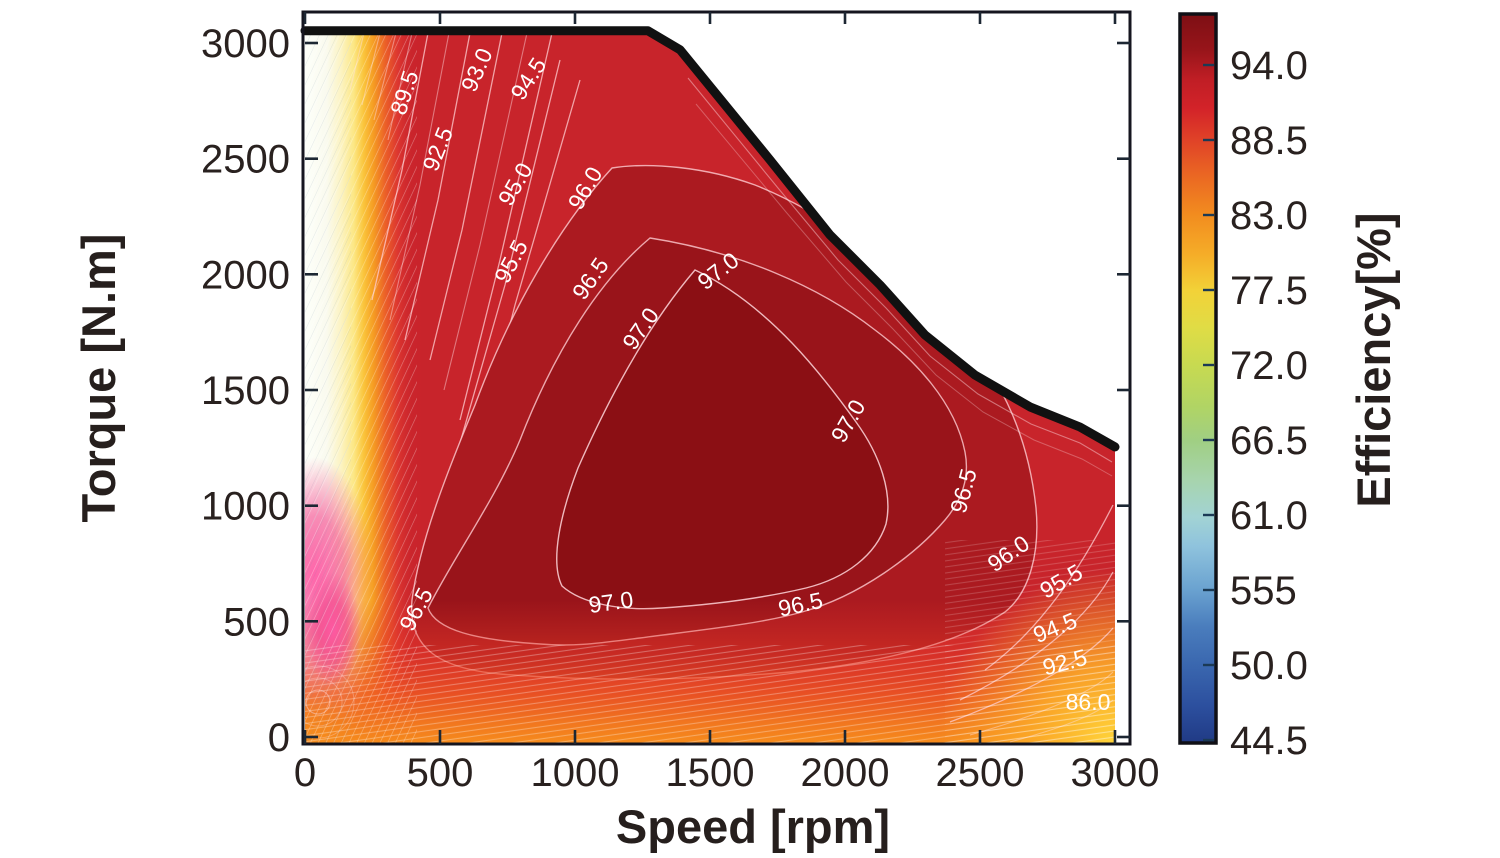 This screenshot has height=858, width=1500. Describe the element at coordinates (575, 773) in the screenshot. I see `x-tick-label: 1000` at that location.